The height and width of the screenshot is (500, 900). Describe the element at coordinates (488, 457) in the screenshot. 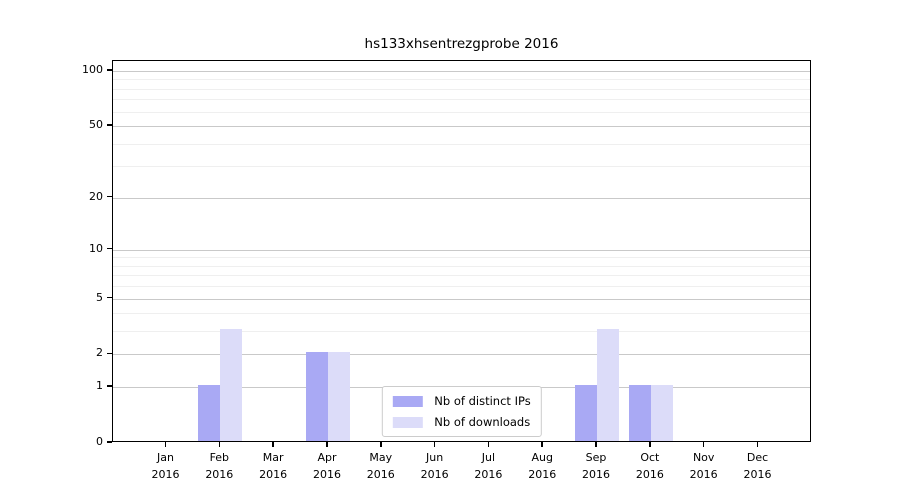

I see `x-tick-label-month: Jul` at that location.